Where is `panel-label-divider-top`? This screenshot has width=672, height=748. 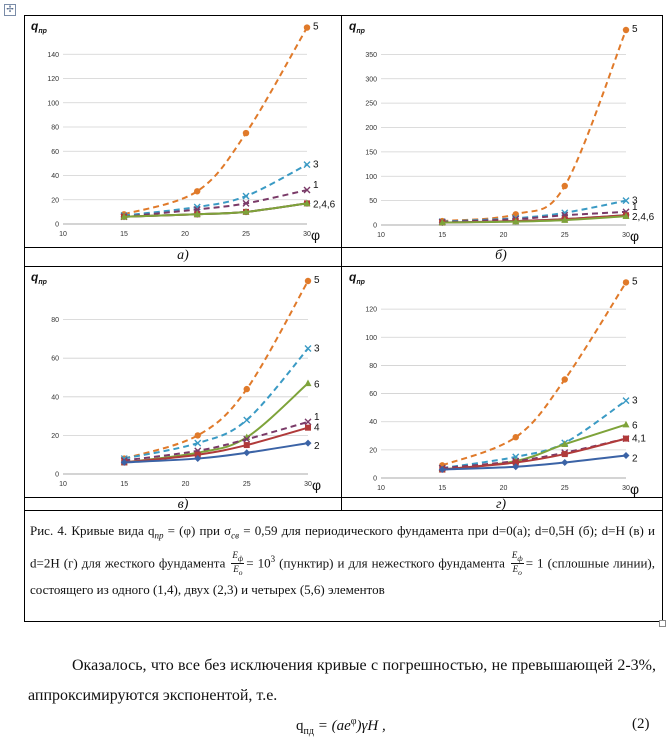
panel-label-divider-top is located at coordinates (343, 247).